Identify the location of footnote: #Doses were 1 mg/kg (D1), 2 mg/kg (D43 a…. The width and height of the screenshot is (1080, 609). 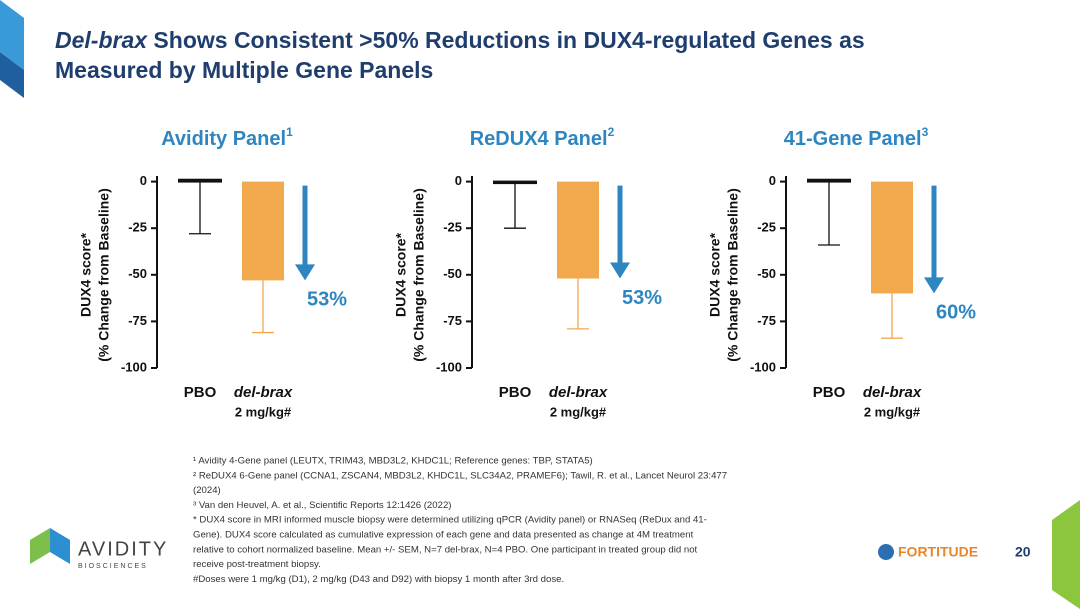
(378, 579).